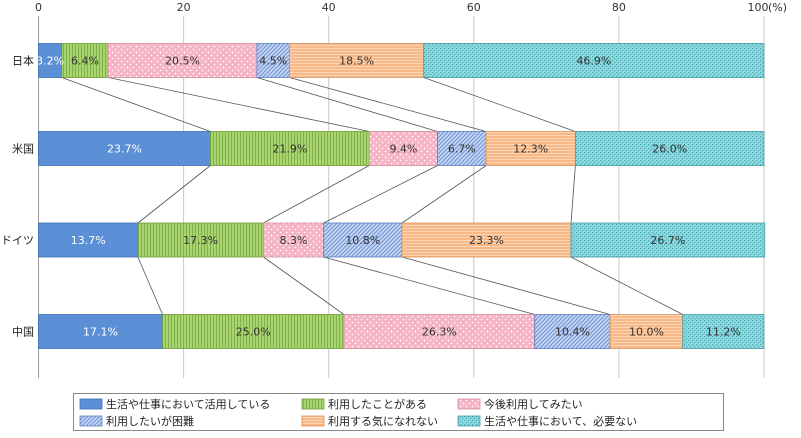 The height and width of the screenshot is (438, 801). I want to click on data-label: 26.7%, so click(667, 240).